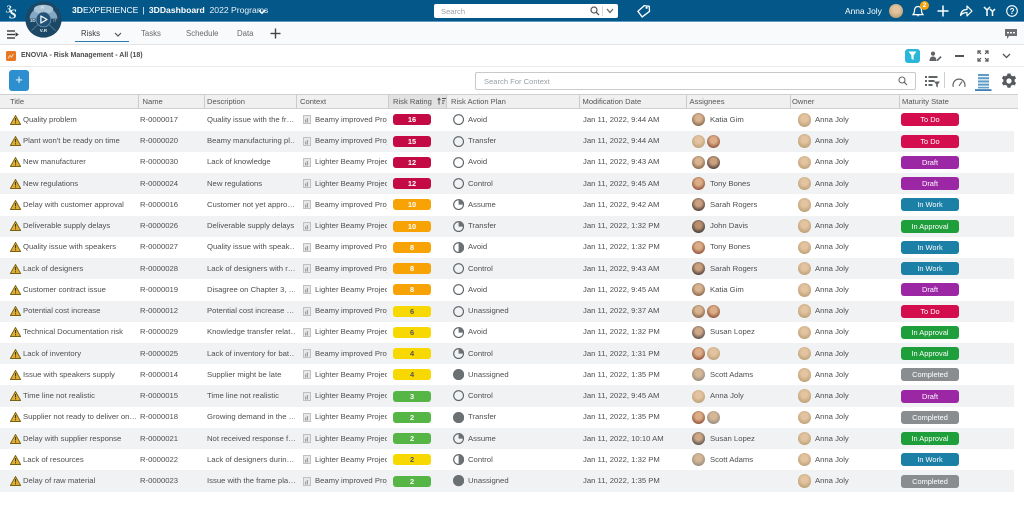  What do you see at coordinates (8, 10) in the screenshot?
I see `svg-text: 3` at bounding box center [8, 10].